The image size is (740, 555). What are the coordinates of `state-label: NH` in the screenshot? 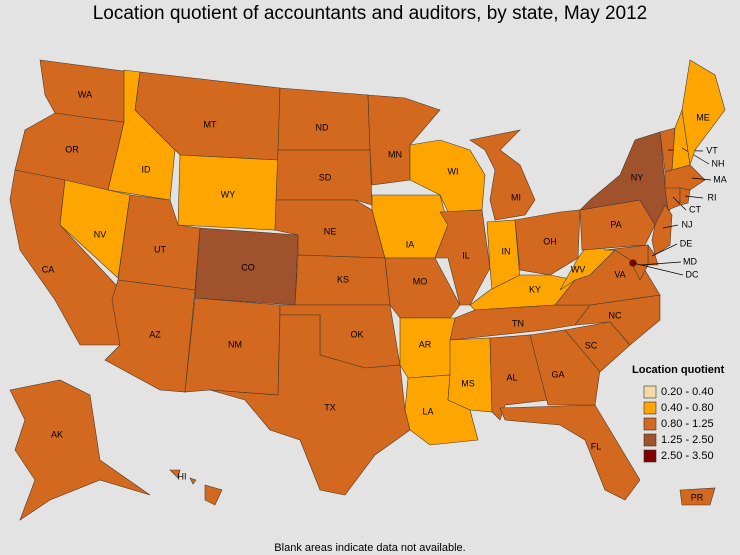 It's located at (718, 163).